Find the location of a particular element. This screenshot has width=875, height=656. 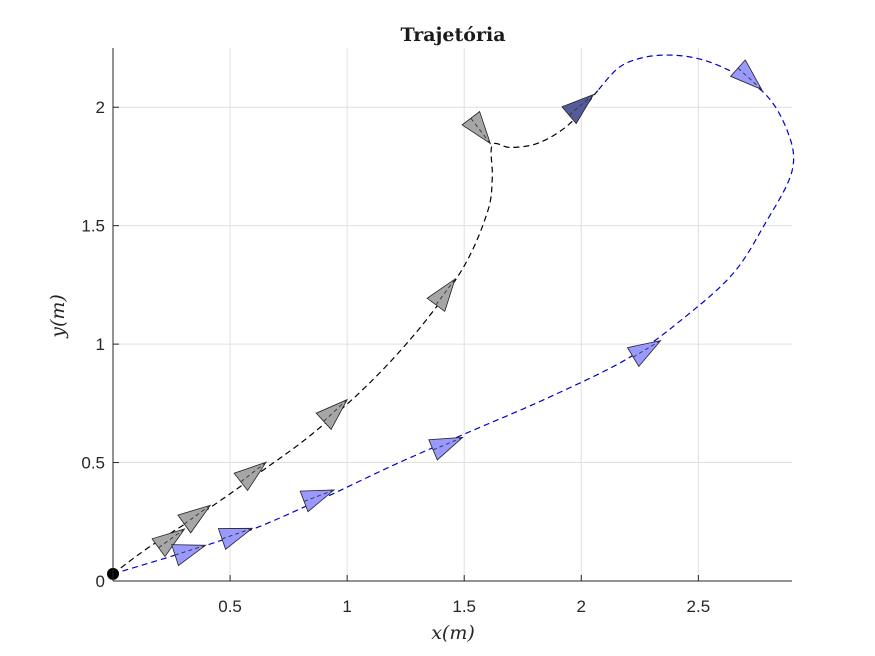

x-tick-label-4: 2.5 is located at coordinates (699, 606).